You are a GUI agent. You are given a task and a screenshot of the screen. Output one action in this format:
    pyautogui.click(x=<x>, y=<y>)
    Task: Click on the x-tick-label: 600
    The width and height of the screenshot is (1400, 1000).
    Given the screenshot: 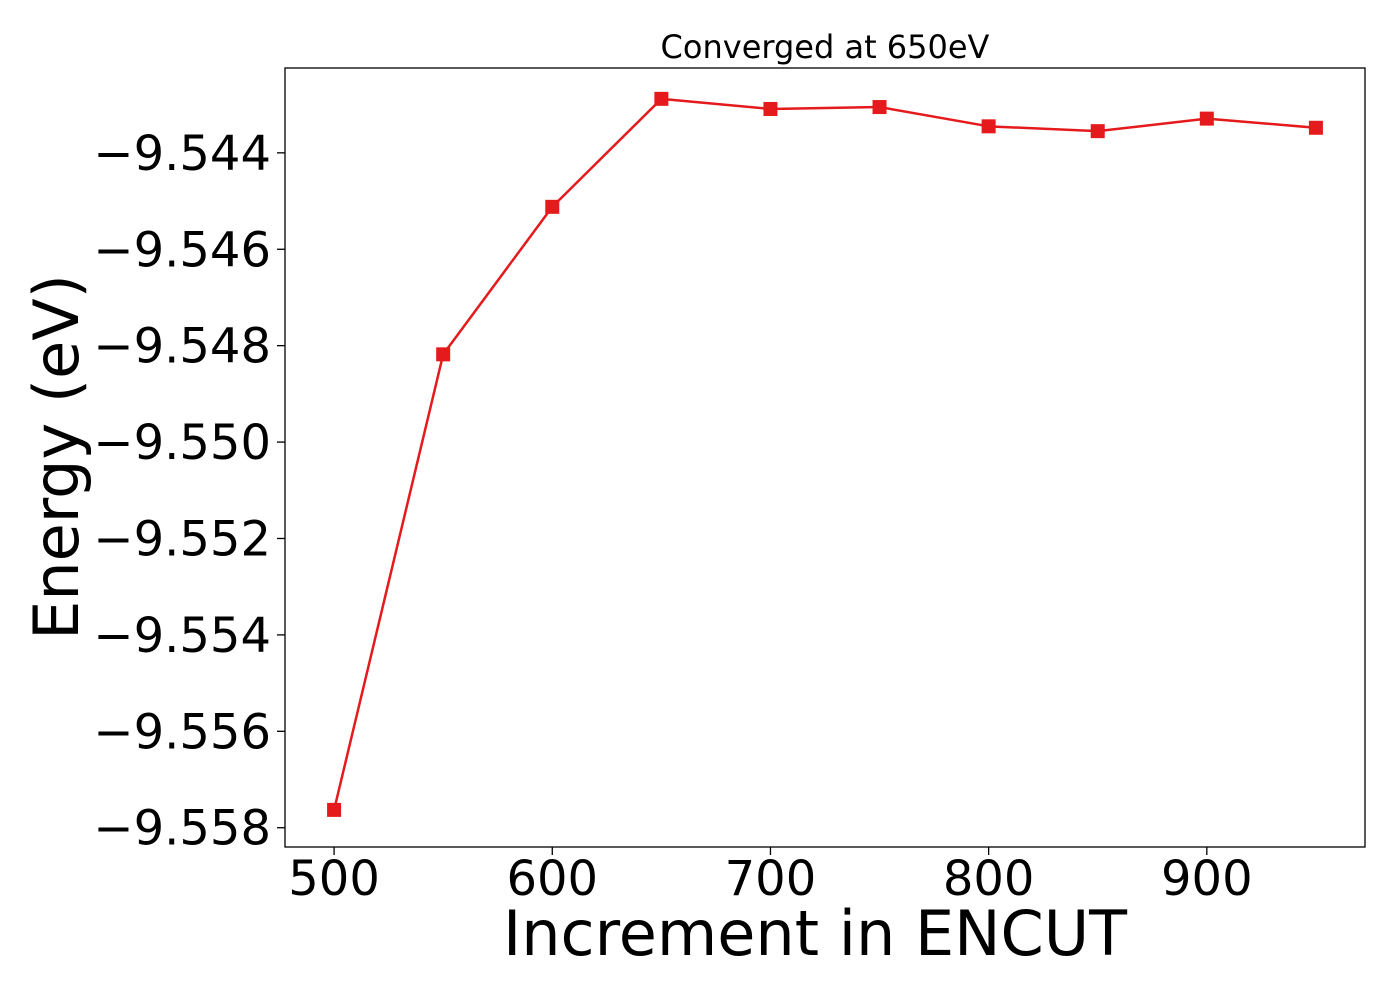 What is the action you would take?
    pyautogui.click(x=552, y=879)
    